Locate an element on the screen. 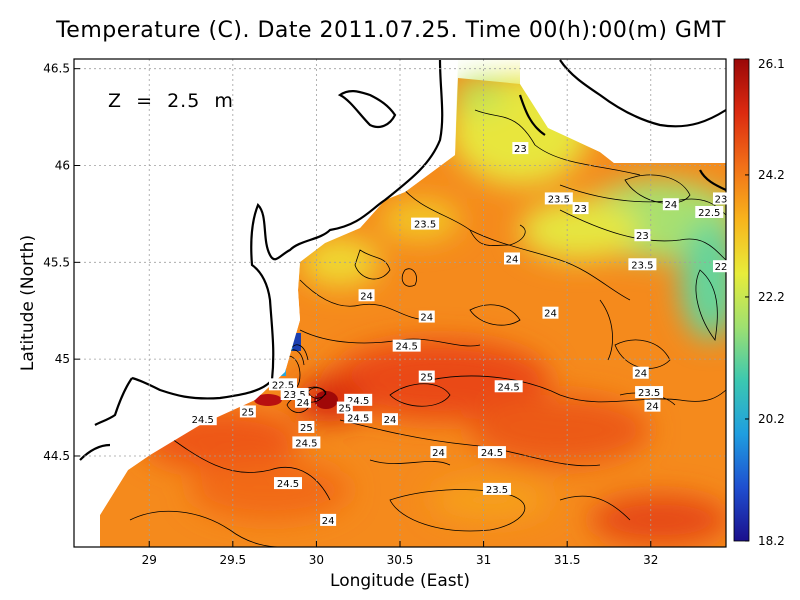 This screenshot has height=600, width=800. contour-label-text: 22.5 is located at coordinates (709, 213).